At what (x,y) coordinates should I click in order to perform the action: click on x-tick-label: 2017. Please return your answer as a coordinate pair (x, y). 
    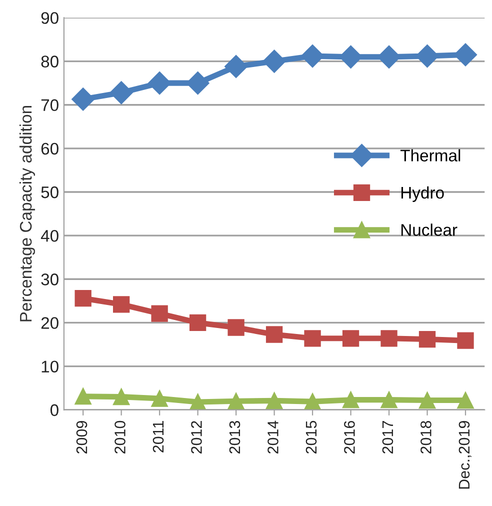
    Looking at the image, I should click on (388, 437).